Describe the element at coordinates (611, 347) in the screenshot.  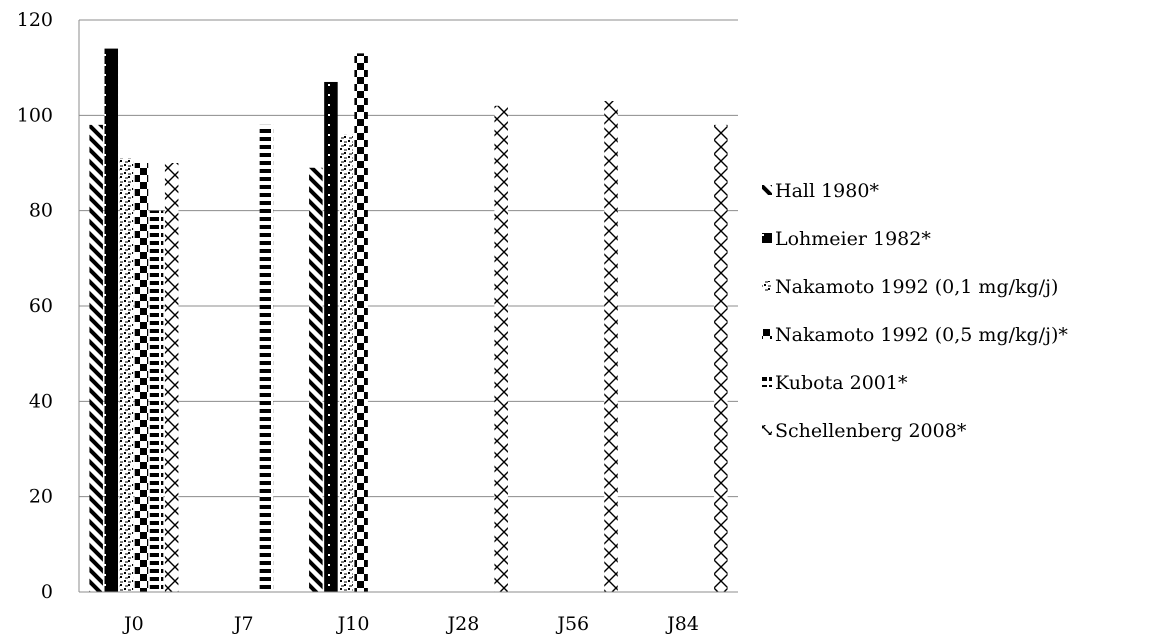
I see `bar-schellenberg-2008-j56` at that location.